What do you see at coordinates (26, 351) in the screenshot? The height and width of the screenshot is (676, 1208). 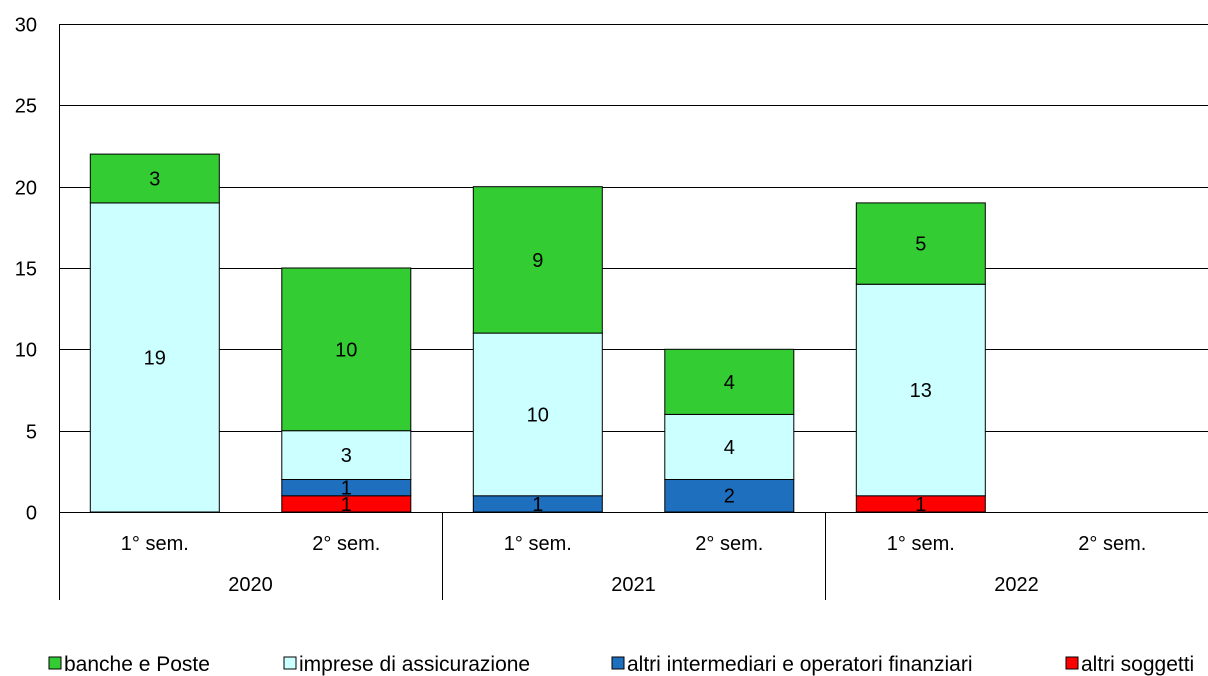 I see `y-tick-label: 10` at bounding box center [26, 351].